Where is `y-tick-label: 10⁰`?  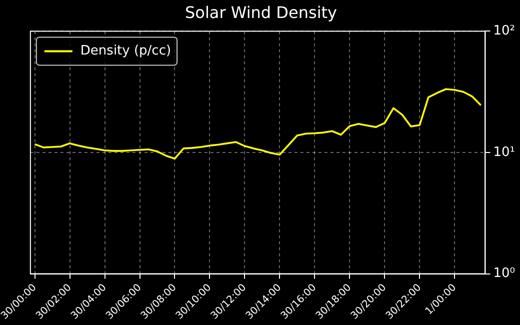 y-tick-label: 10⁰ is located at coordinates (504, 274).